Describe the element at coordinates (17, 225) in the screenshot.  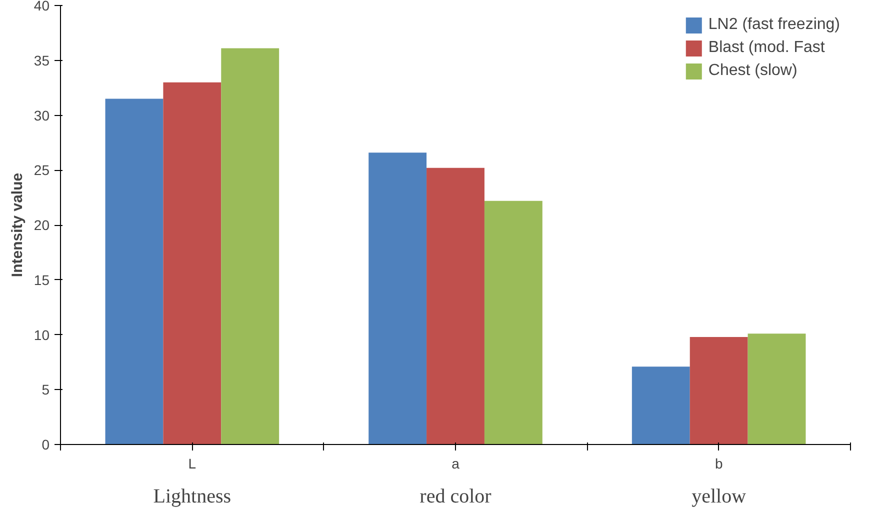
I see `y-axis-title: Intensity value` at that location.